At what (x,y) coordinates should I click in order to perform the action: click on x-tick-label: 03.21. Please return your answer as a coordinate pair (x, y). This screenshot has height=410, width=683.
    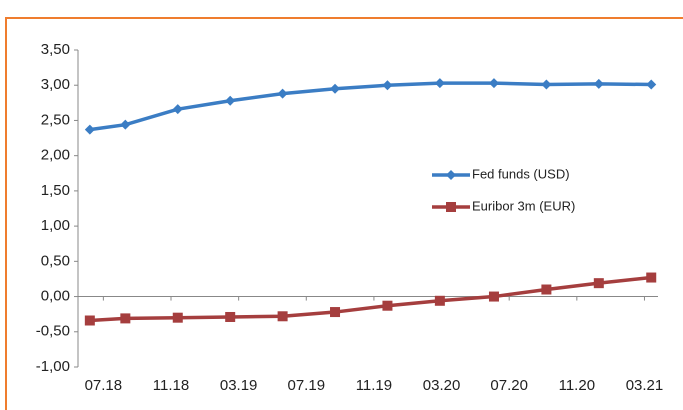
    Looking at the image, I should click on (645, 385).